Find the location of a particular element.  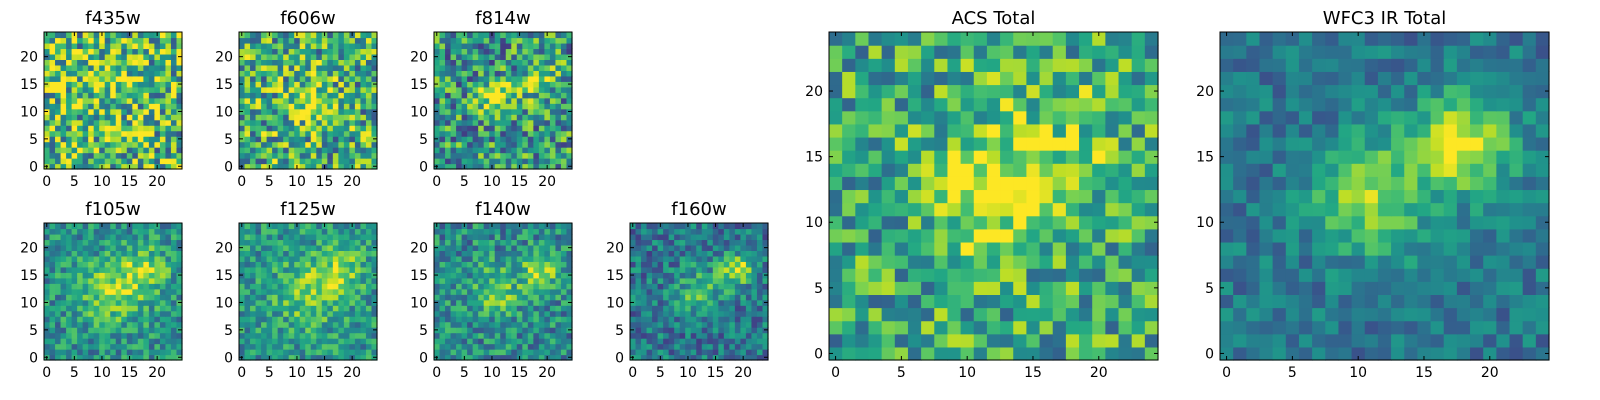

y-tick-label: 5 is located at coordinates (423, 140).